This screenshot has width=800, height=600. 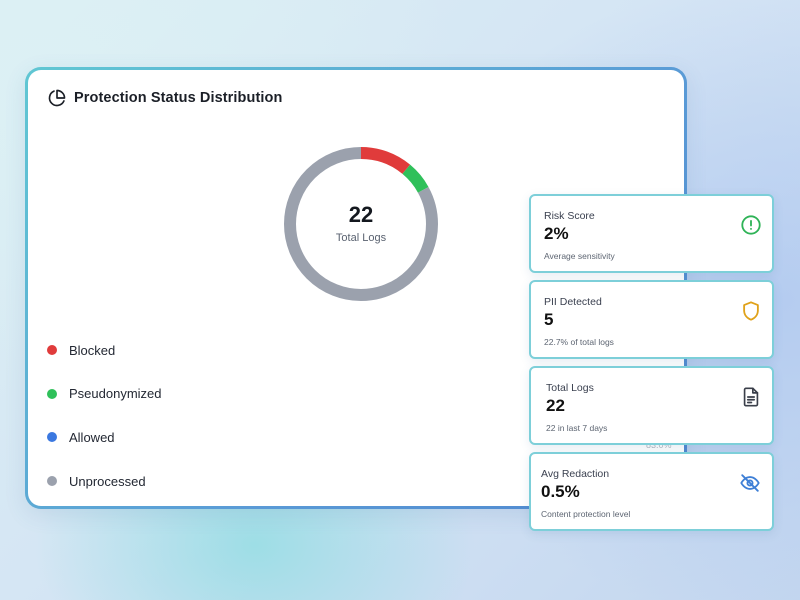 I want to click on stat-value: 5, so click(x=549, y=319).